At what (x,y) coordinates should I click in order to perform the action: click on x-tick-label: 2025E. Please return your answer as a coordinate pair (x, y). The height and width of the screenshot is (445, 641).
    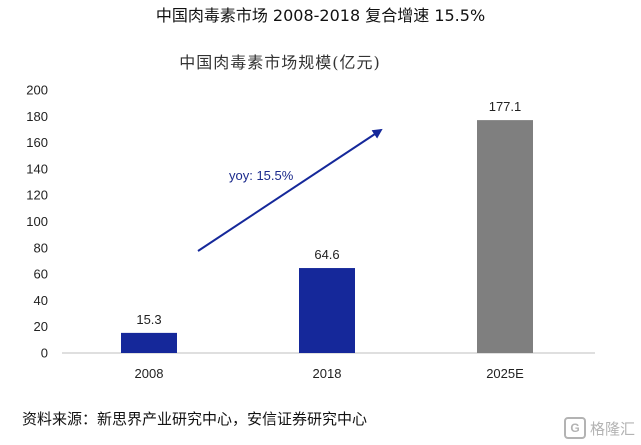
    Looking at the image, I should click on (505, 373).